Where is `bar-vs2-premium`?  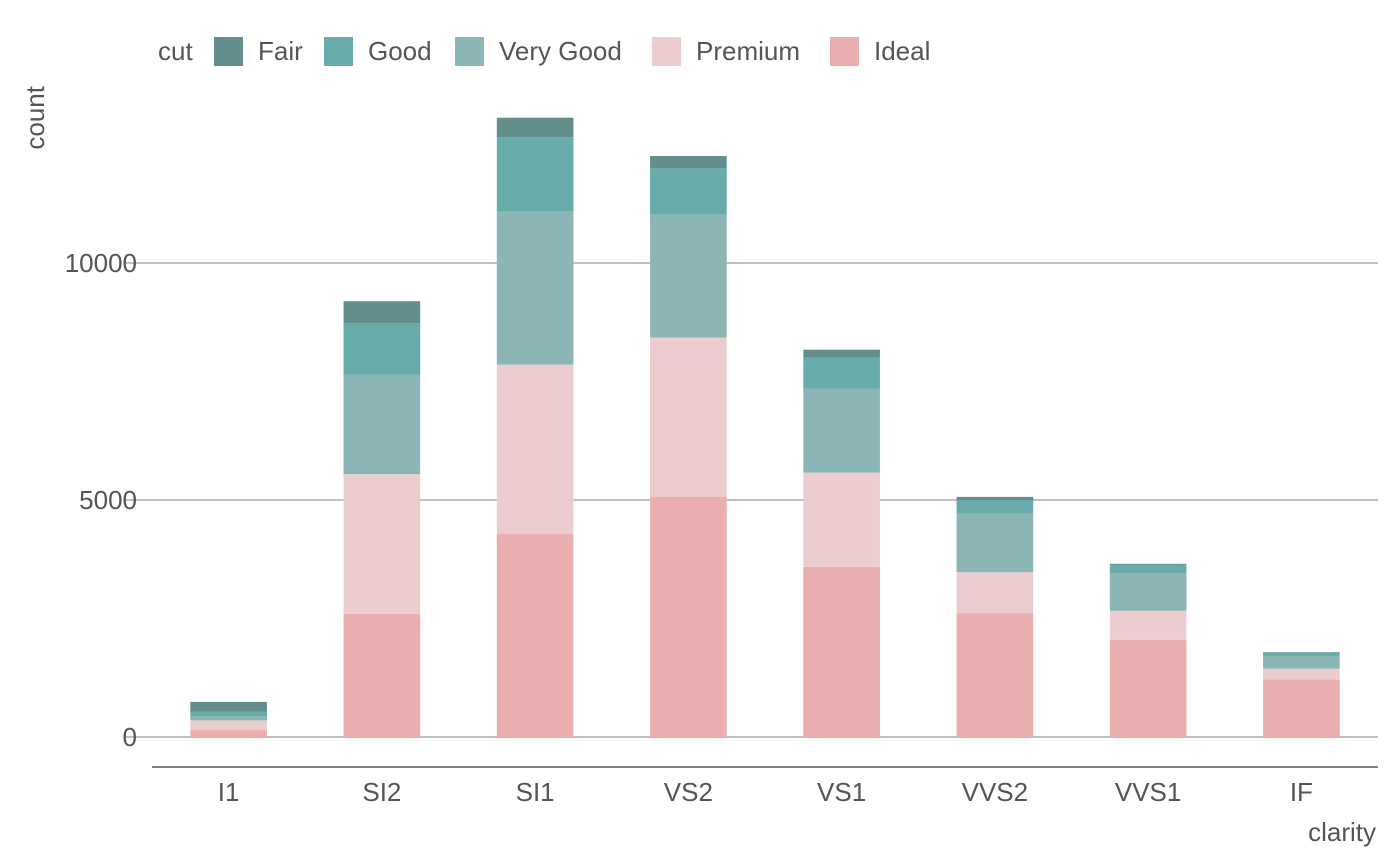 bar-vs2-premium is located at coordinates (688, 417).